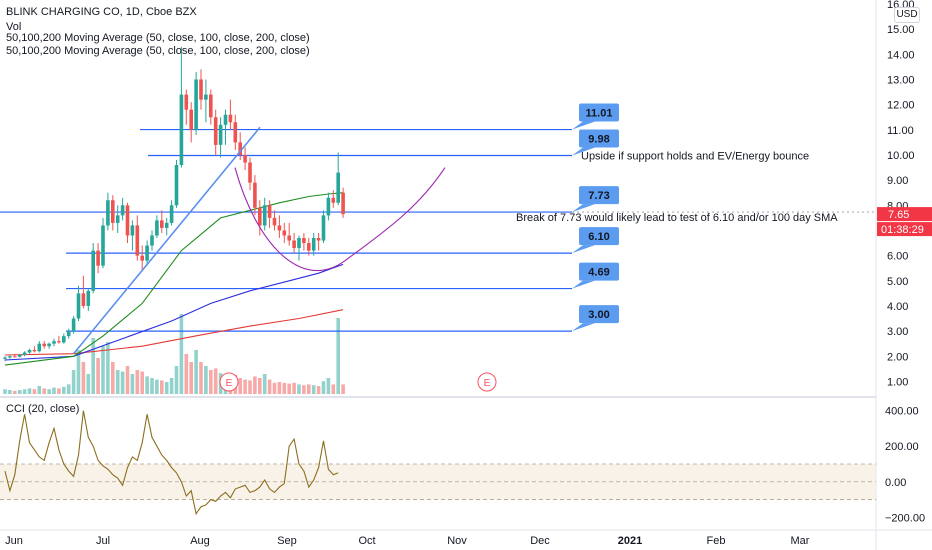 The height and width of the screenshot is (550, 932). Describe the element at coordinates (900, 131) in the screenshot. I see `price-tick-label: 11.00` at that location.